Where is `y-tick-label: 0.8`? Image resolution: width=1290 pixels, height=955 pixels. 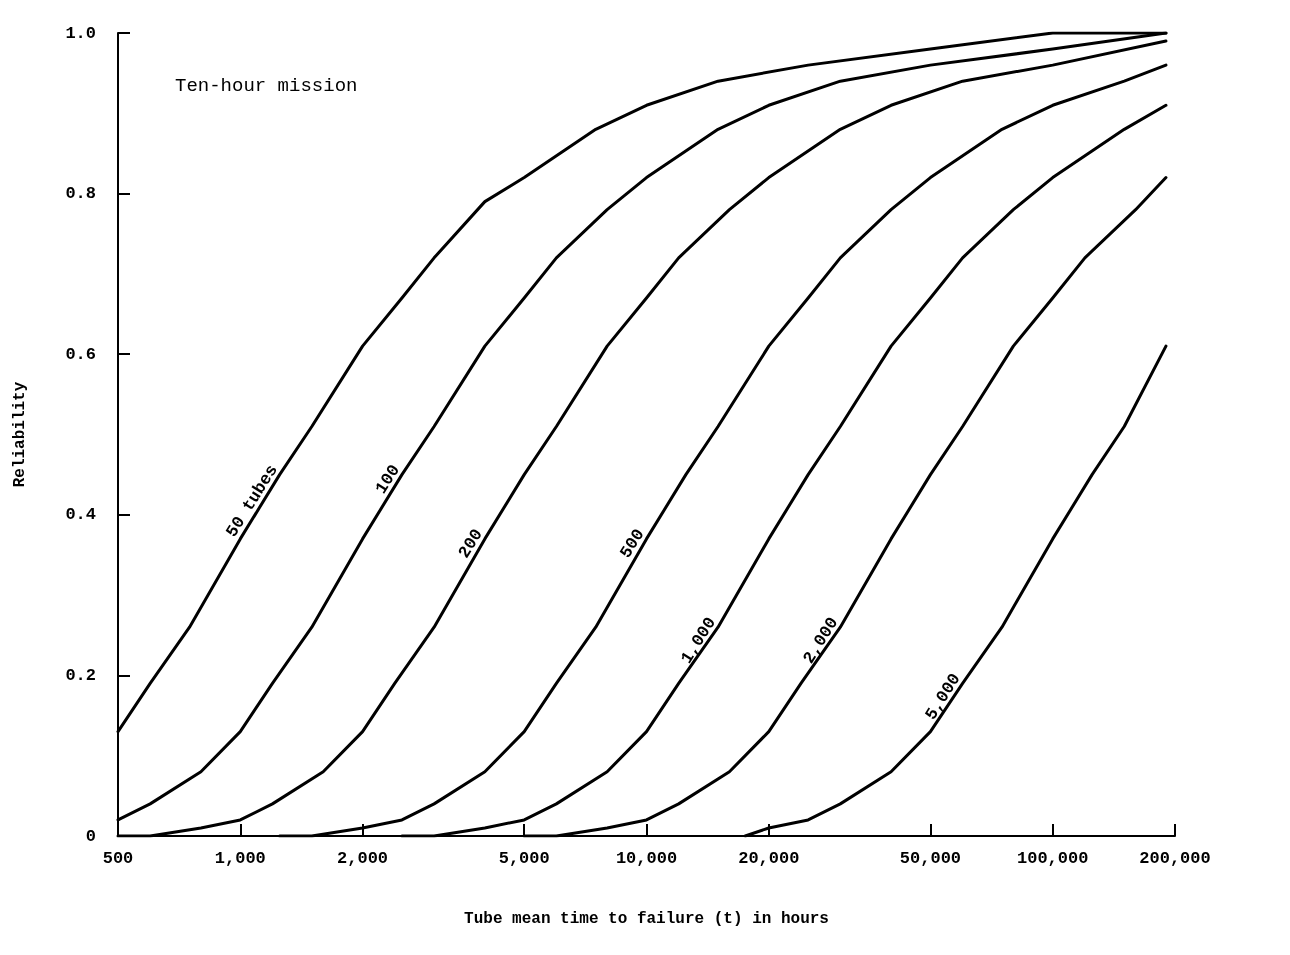 y-tick-label: 0.8 is located at coordinates (80, 194).